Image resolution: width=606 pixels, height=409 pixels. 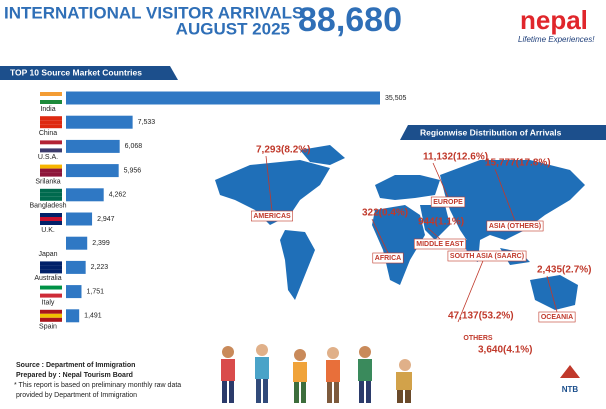 What do you see at coordinates (455, 157) in the screenshot?
I see `region-value: 11,132(12.6%)` at bounding box center [455, 157].